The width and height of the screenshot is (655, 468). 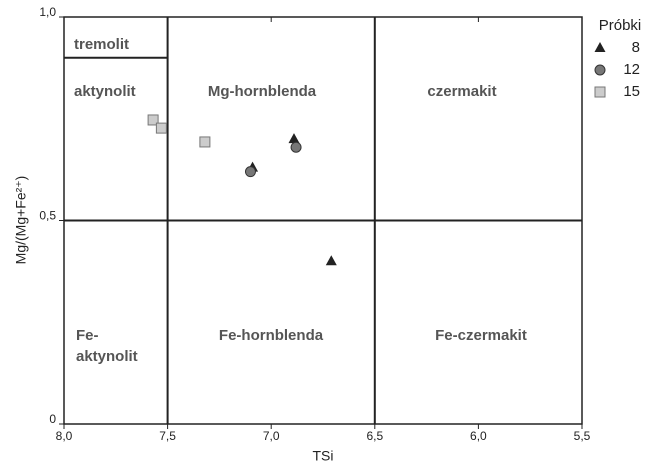 I want to click on region-label: Mg-hornblenda, so click(x=262, y=91).